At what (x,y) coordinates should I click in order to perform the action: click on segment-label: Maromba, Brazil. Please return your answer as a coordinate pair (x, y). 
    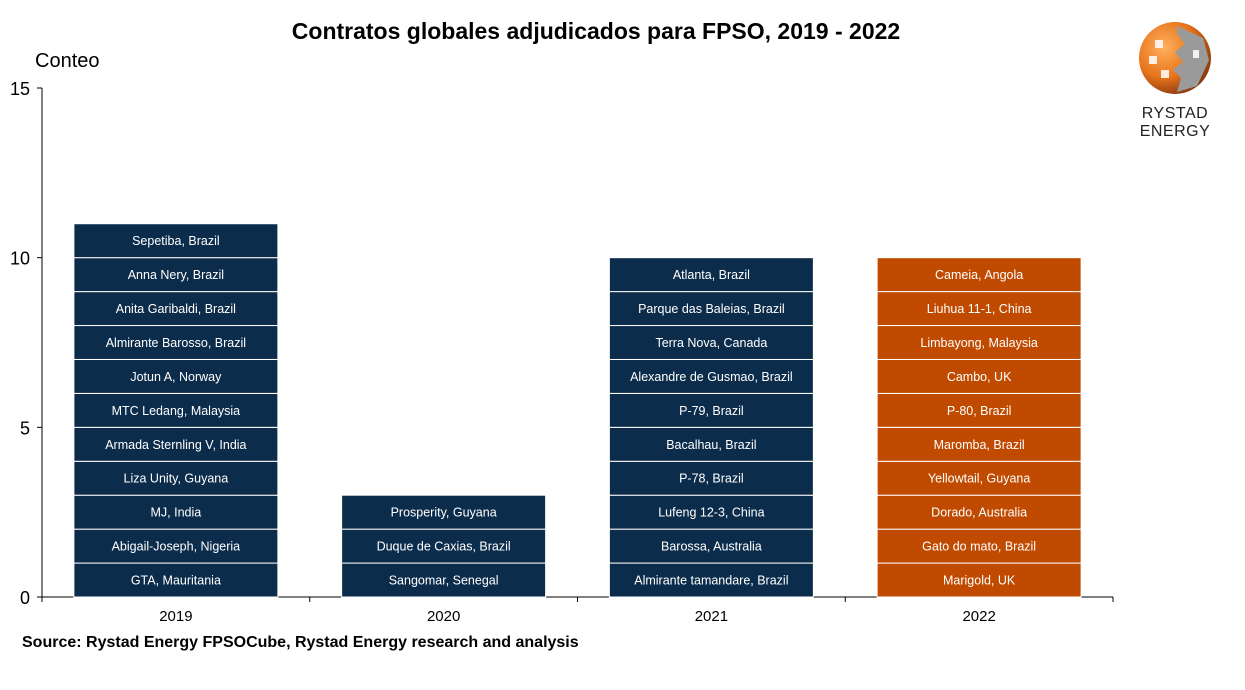
    Looking at the image, I should click on (979, 445).